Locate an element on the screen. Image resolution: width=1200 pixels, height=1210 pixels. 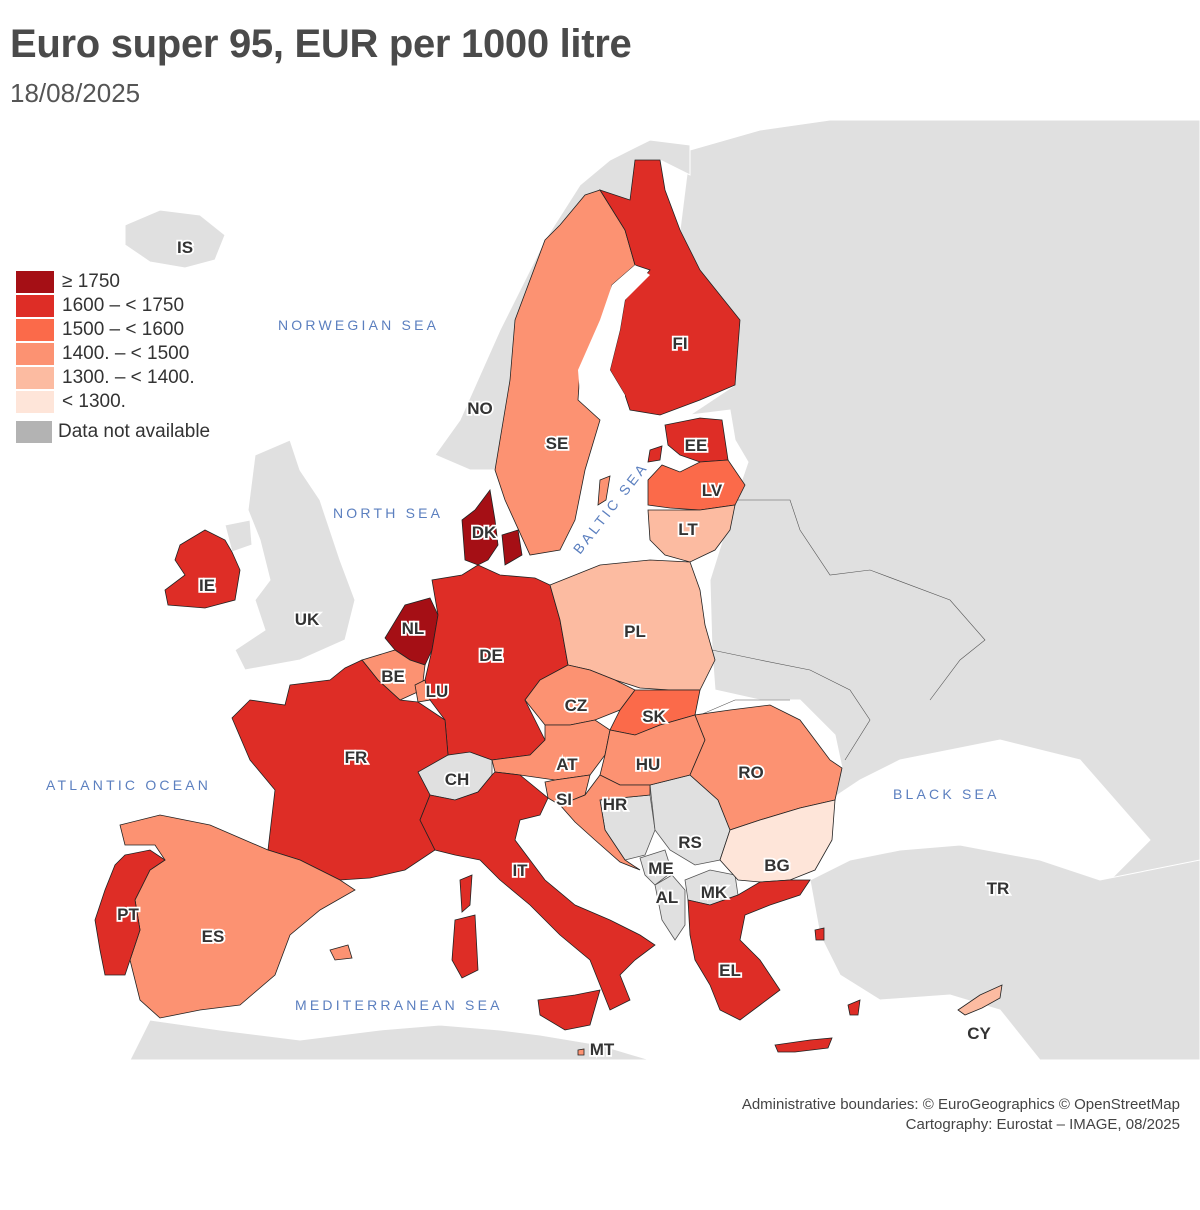
label-RS: RS is located at coordinates (690, 842).